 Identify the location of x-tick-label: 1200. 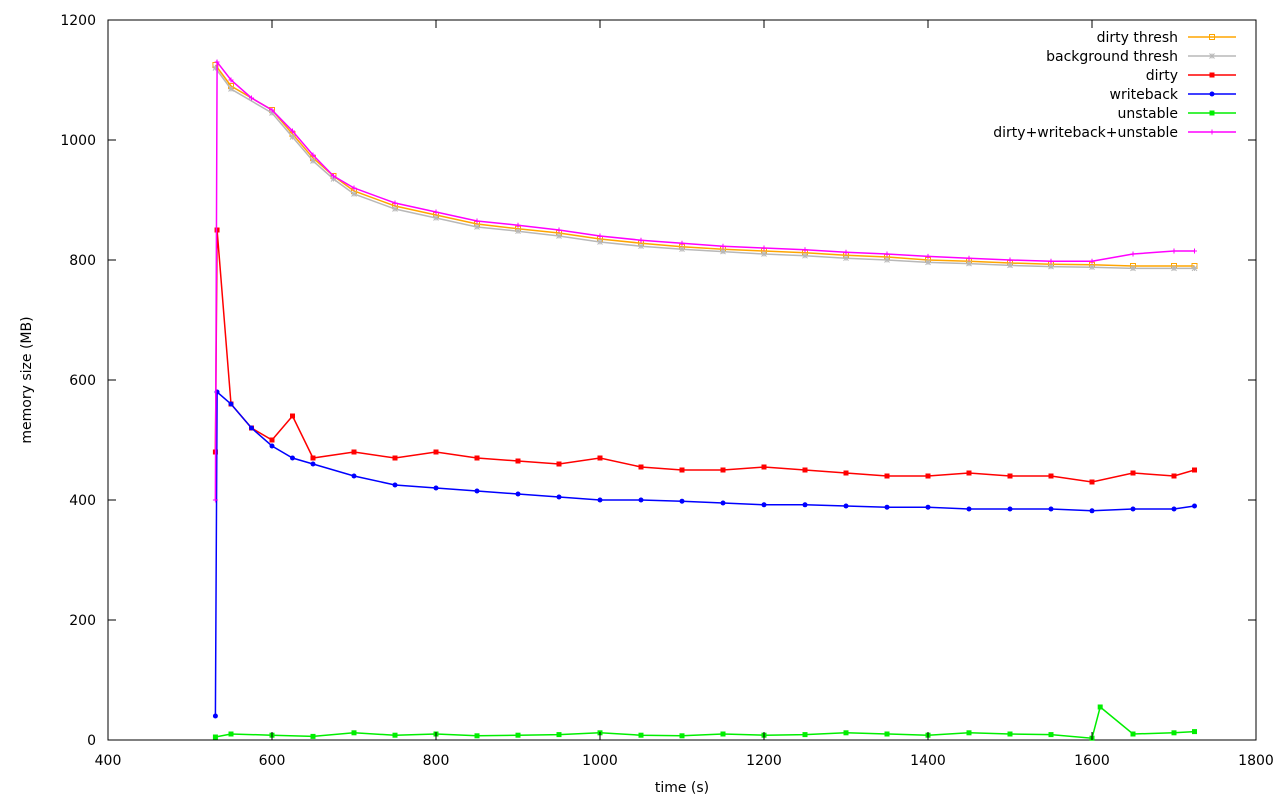
(764, 761).